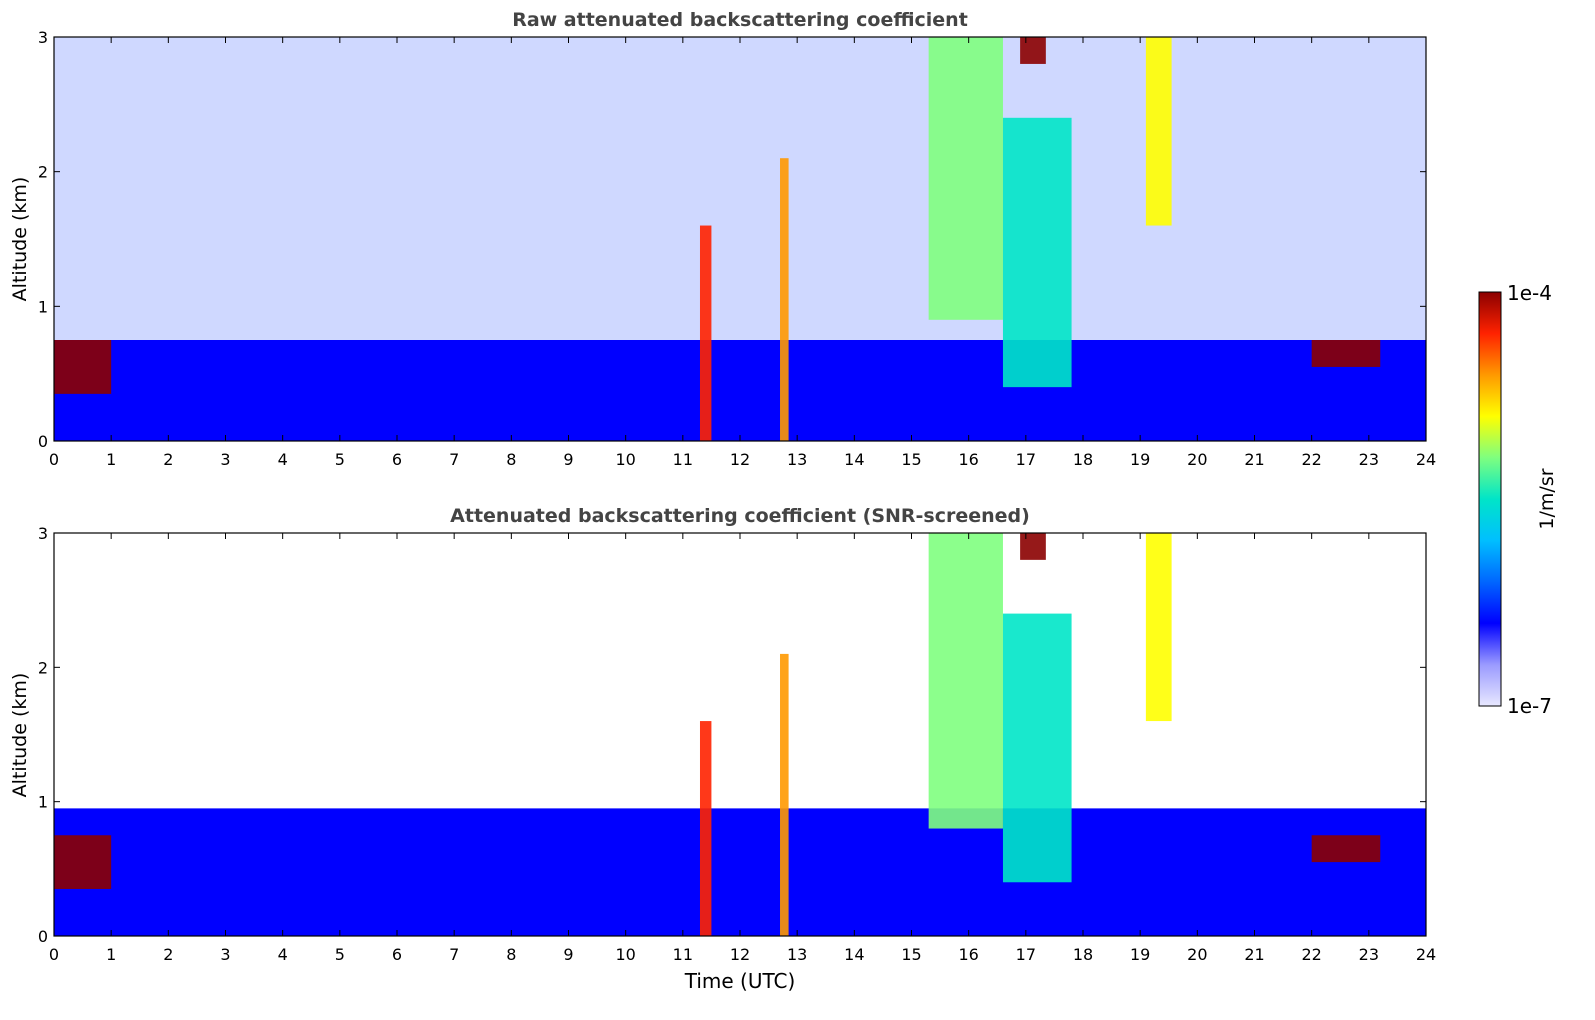 The width and height of the screenshot is (1595, 1020). Describe the element at coordinates (20, 735) in the screenshot. I see `panel-screened-ylabel: Altitude (km)` at that location.